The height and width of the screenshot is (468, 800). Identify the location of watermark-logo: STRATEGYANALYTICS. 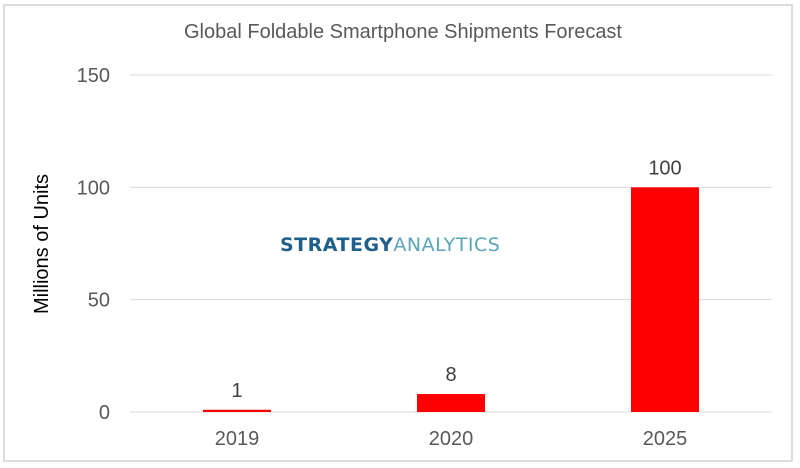
(390, 245).